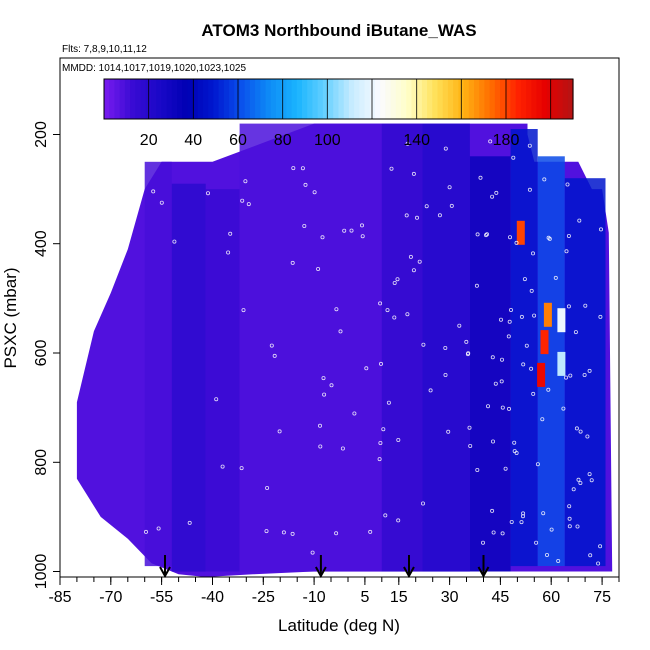 The height and width of the screenshot is (650, 650). I want to click on x-tick-label: -55, so click(161, 597).